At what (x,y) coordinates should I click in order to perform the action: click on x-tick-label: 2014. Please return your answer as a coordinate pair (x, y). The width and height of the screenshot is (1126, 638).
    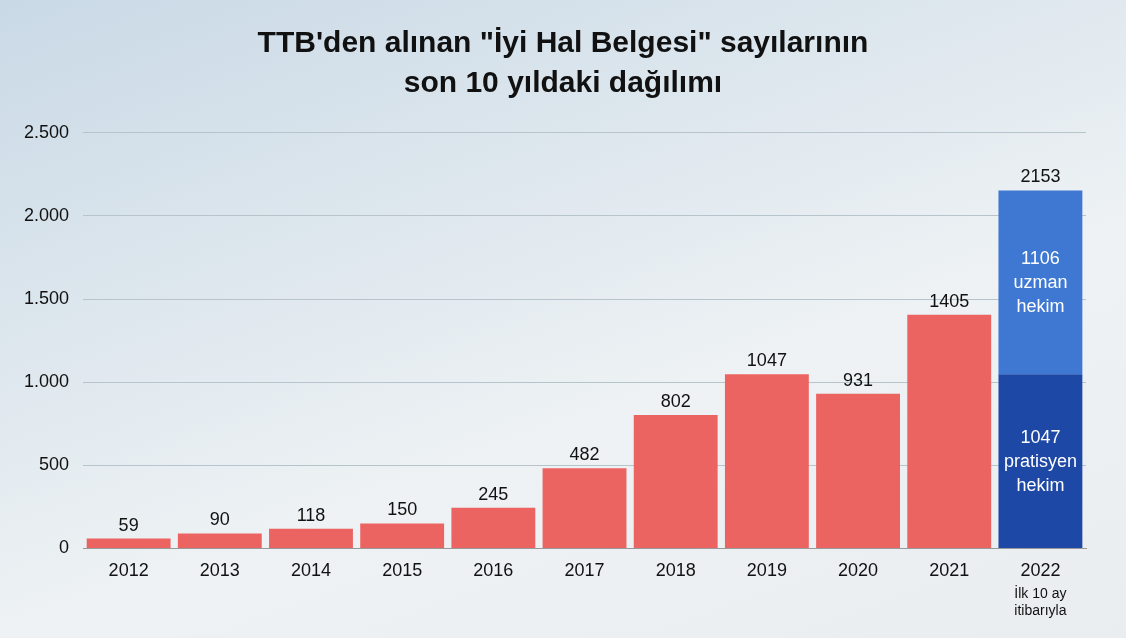
    Looking at the image, I should click on (311, 570).